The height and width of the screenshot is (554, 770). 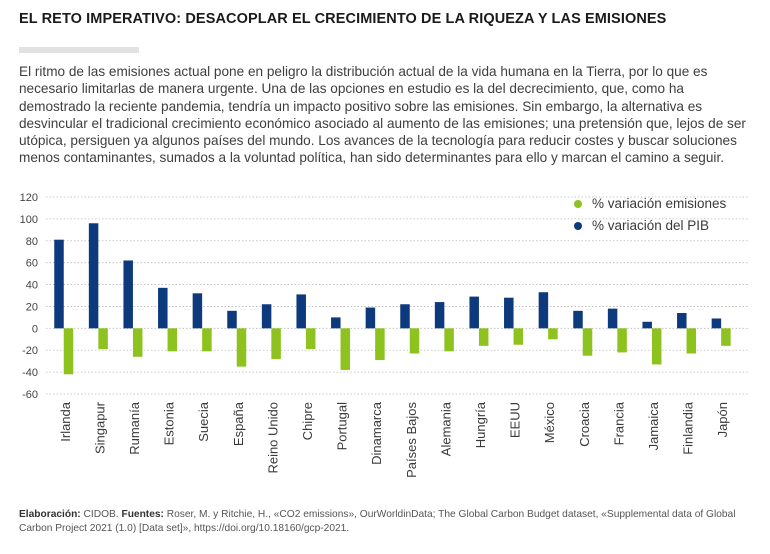 What do you see at coordinates (659, 203) in the screenshot?
I see `legend-label: % variación emisiones` at bounding box center [659, 203].